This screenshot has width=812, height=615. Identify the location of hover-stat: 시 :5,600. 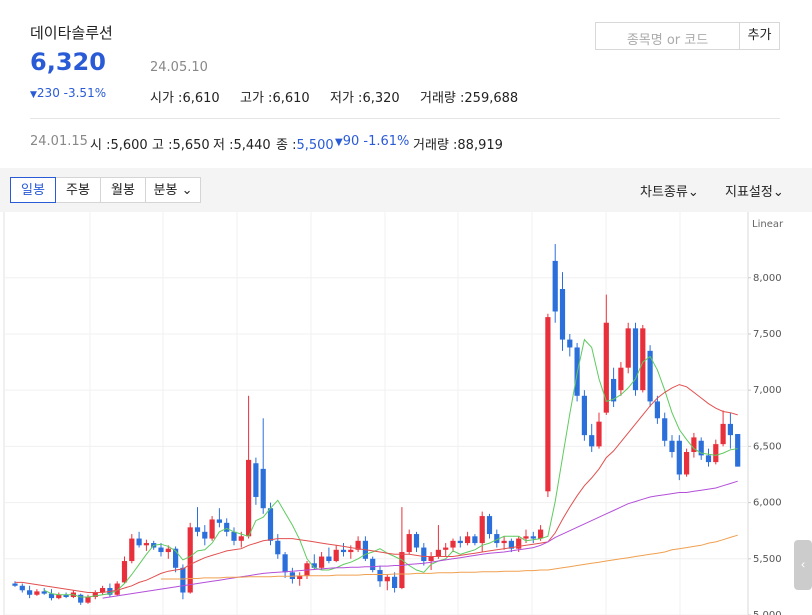
(119, 143).